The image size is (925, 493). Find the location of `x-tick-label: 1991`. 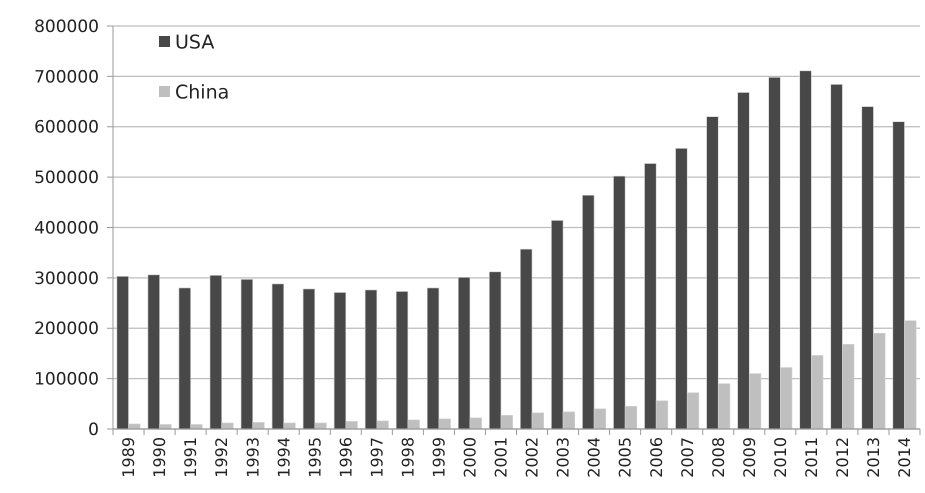

x-tick-label: 1991 is located at coordinates (190, 457).